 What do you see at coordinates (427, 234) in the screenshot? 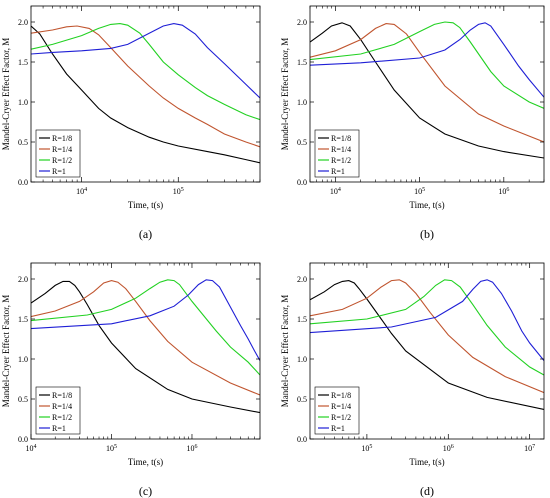
I see `panel-label: (b)` at bounding box center [427, 234].